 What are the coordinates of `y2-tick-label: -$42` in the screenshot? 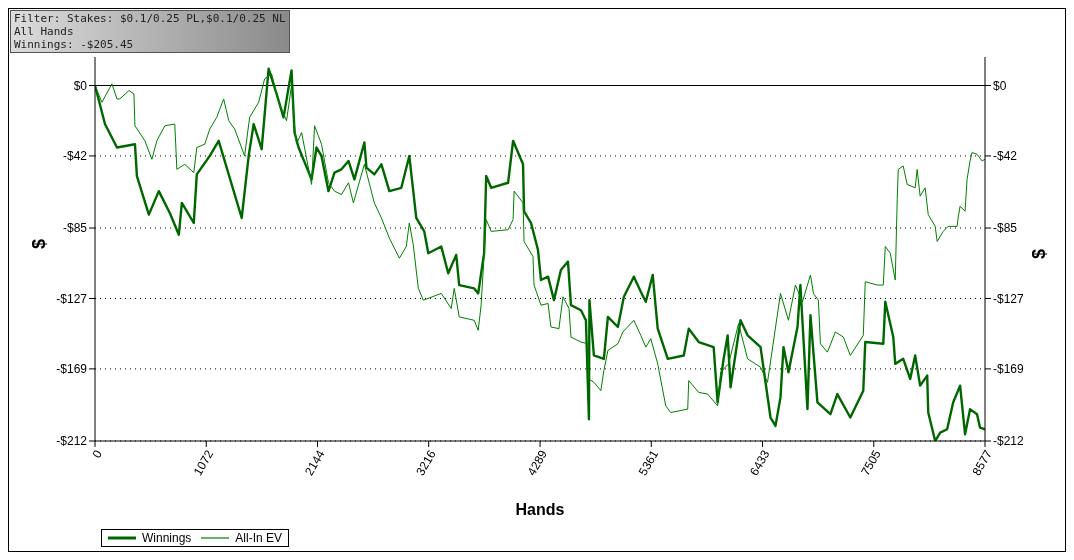 It's located at (1005, 156).